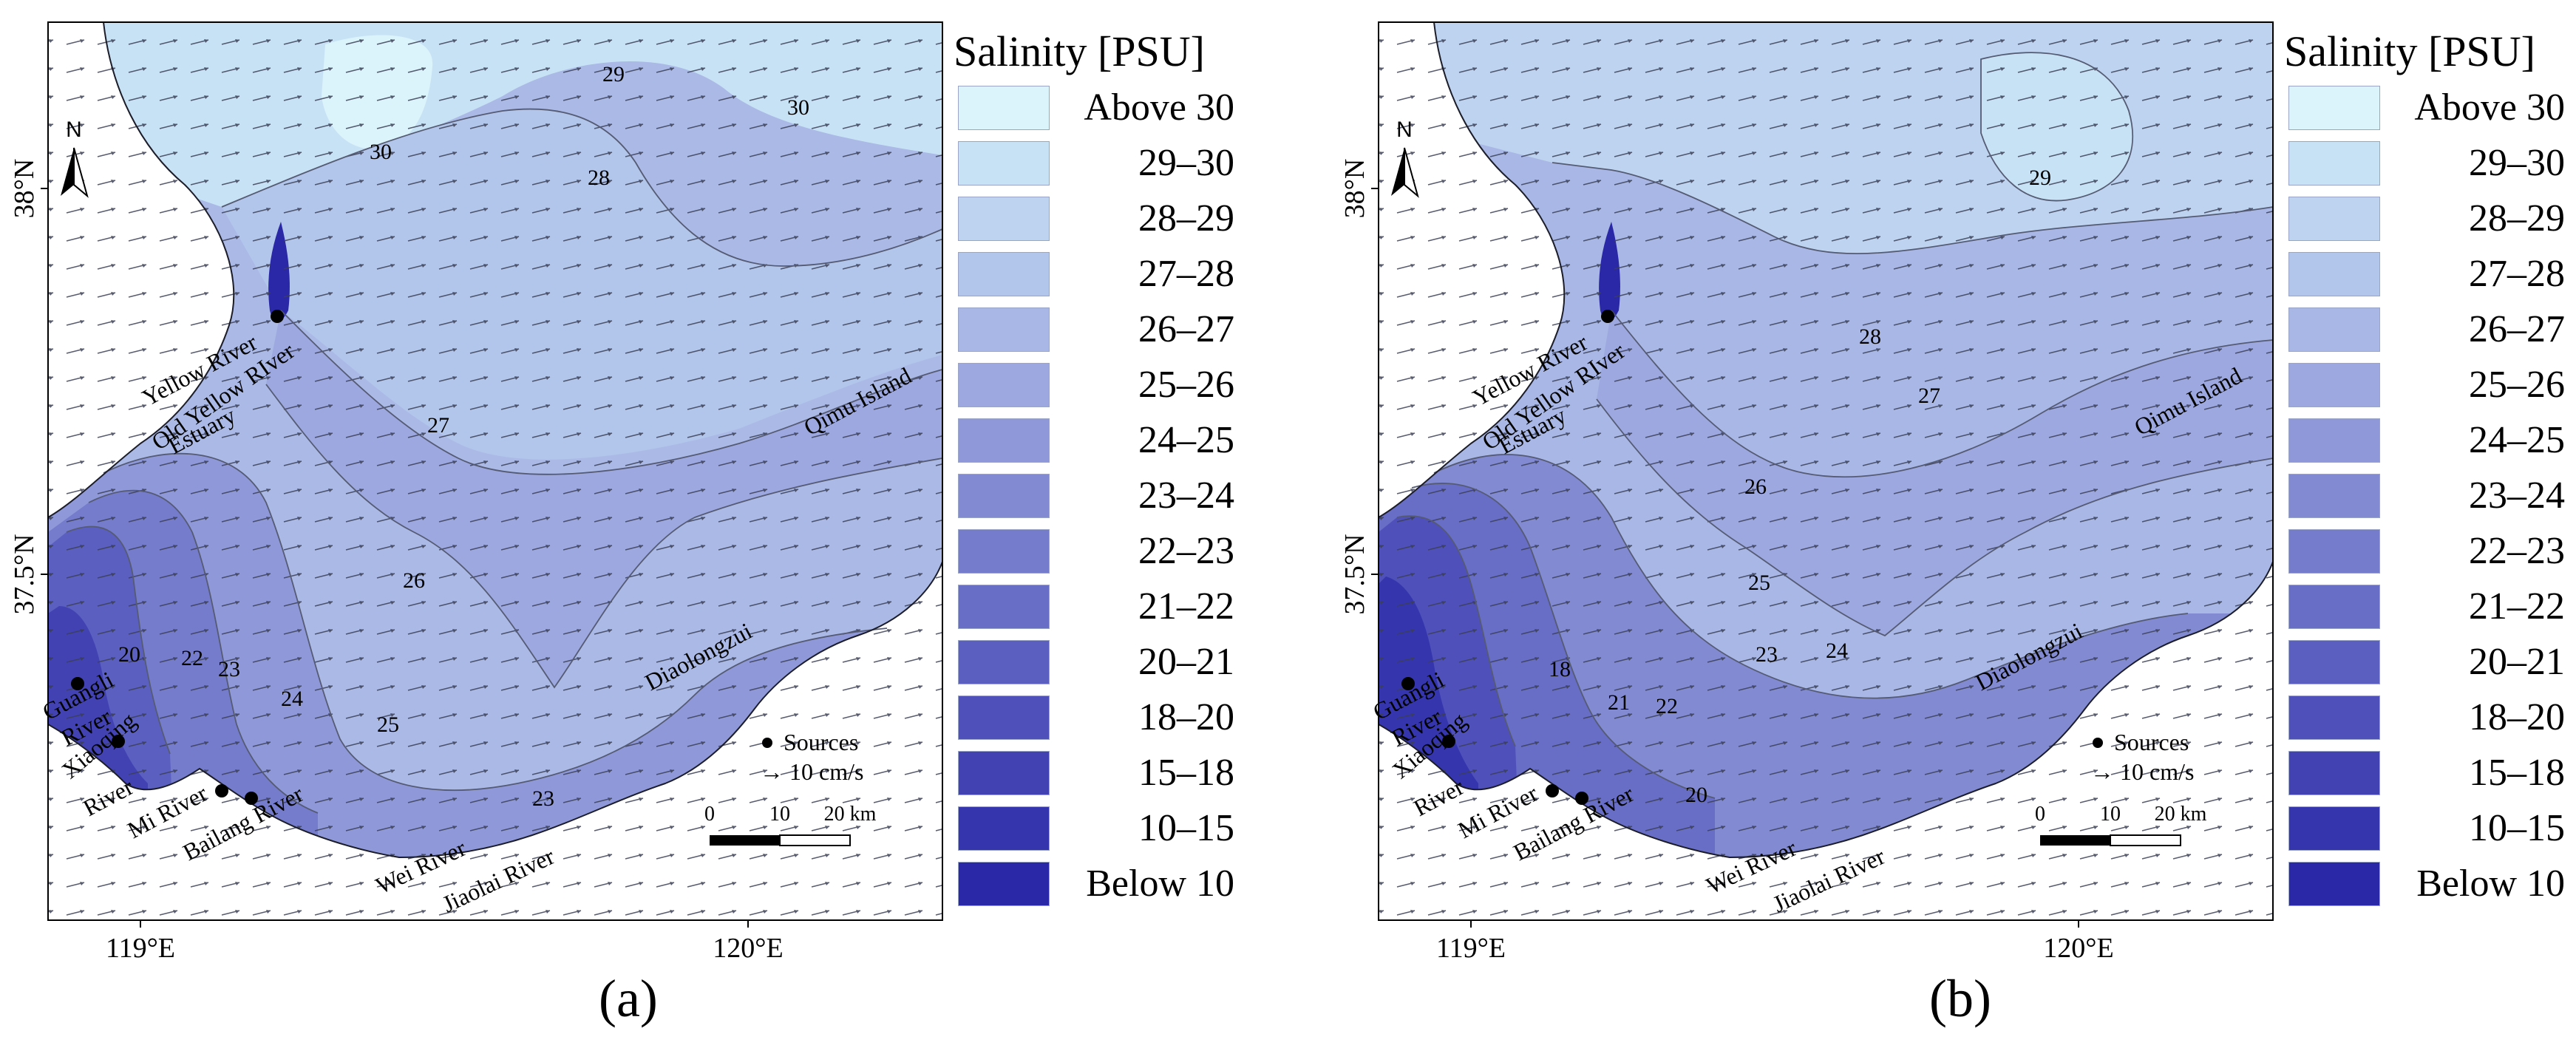 The height and width of the screenshot is (1051, 2576). What do you see at coordinates (2409, 51) in the screenshot?
I see `legend-title: Salinity [PSU]` at bounding box center [2409, 51].